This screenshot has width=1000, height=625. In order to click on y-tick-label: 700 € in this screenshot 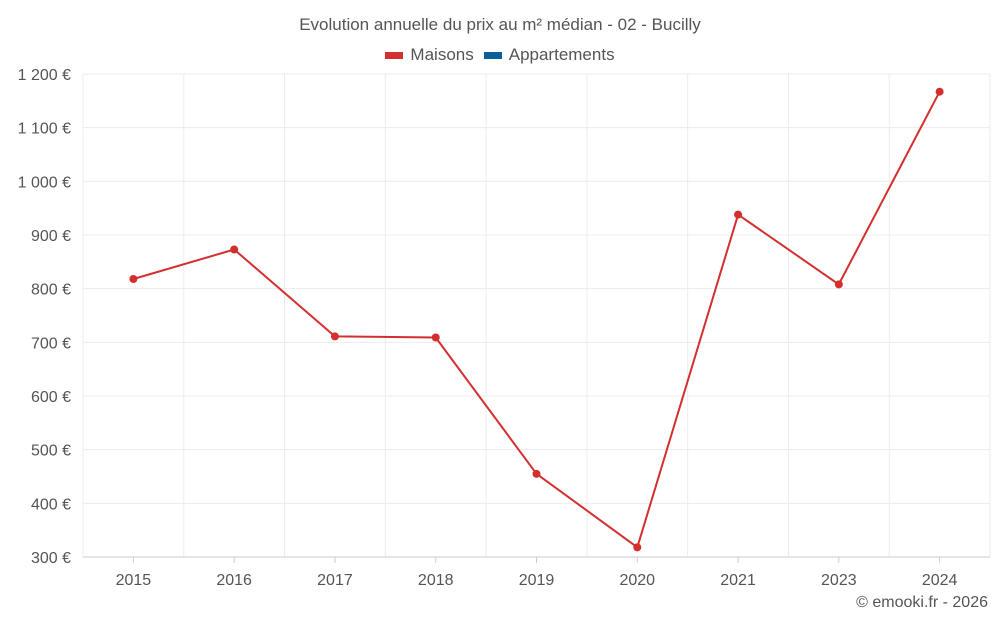, I will do `click(51, 343)`.